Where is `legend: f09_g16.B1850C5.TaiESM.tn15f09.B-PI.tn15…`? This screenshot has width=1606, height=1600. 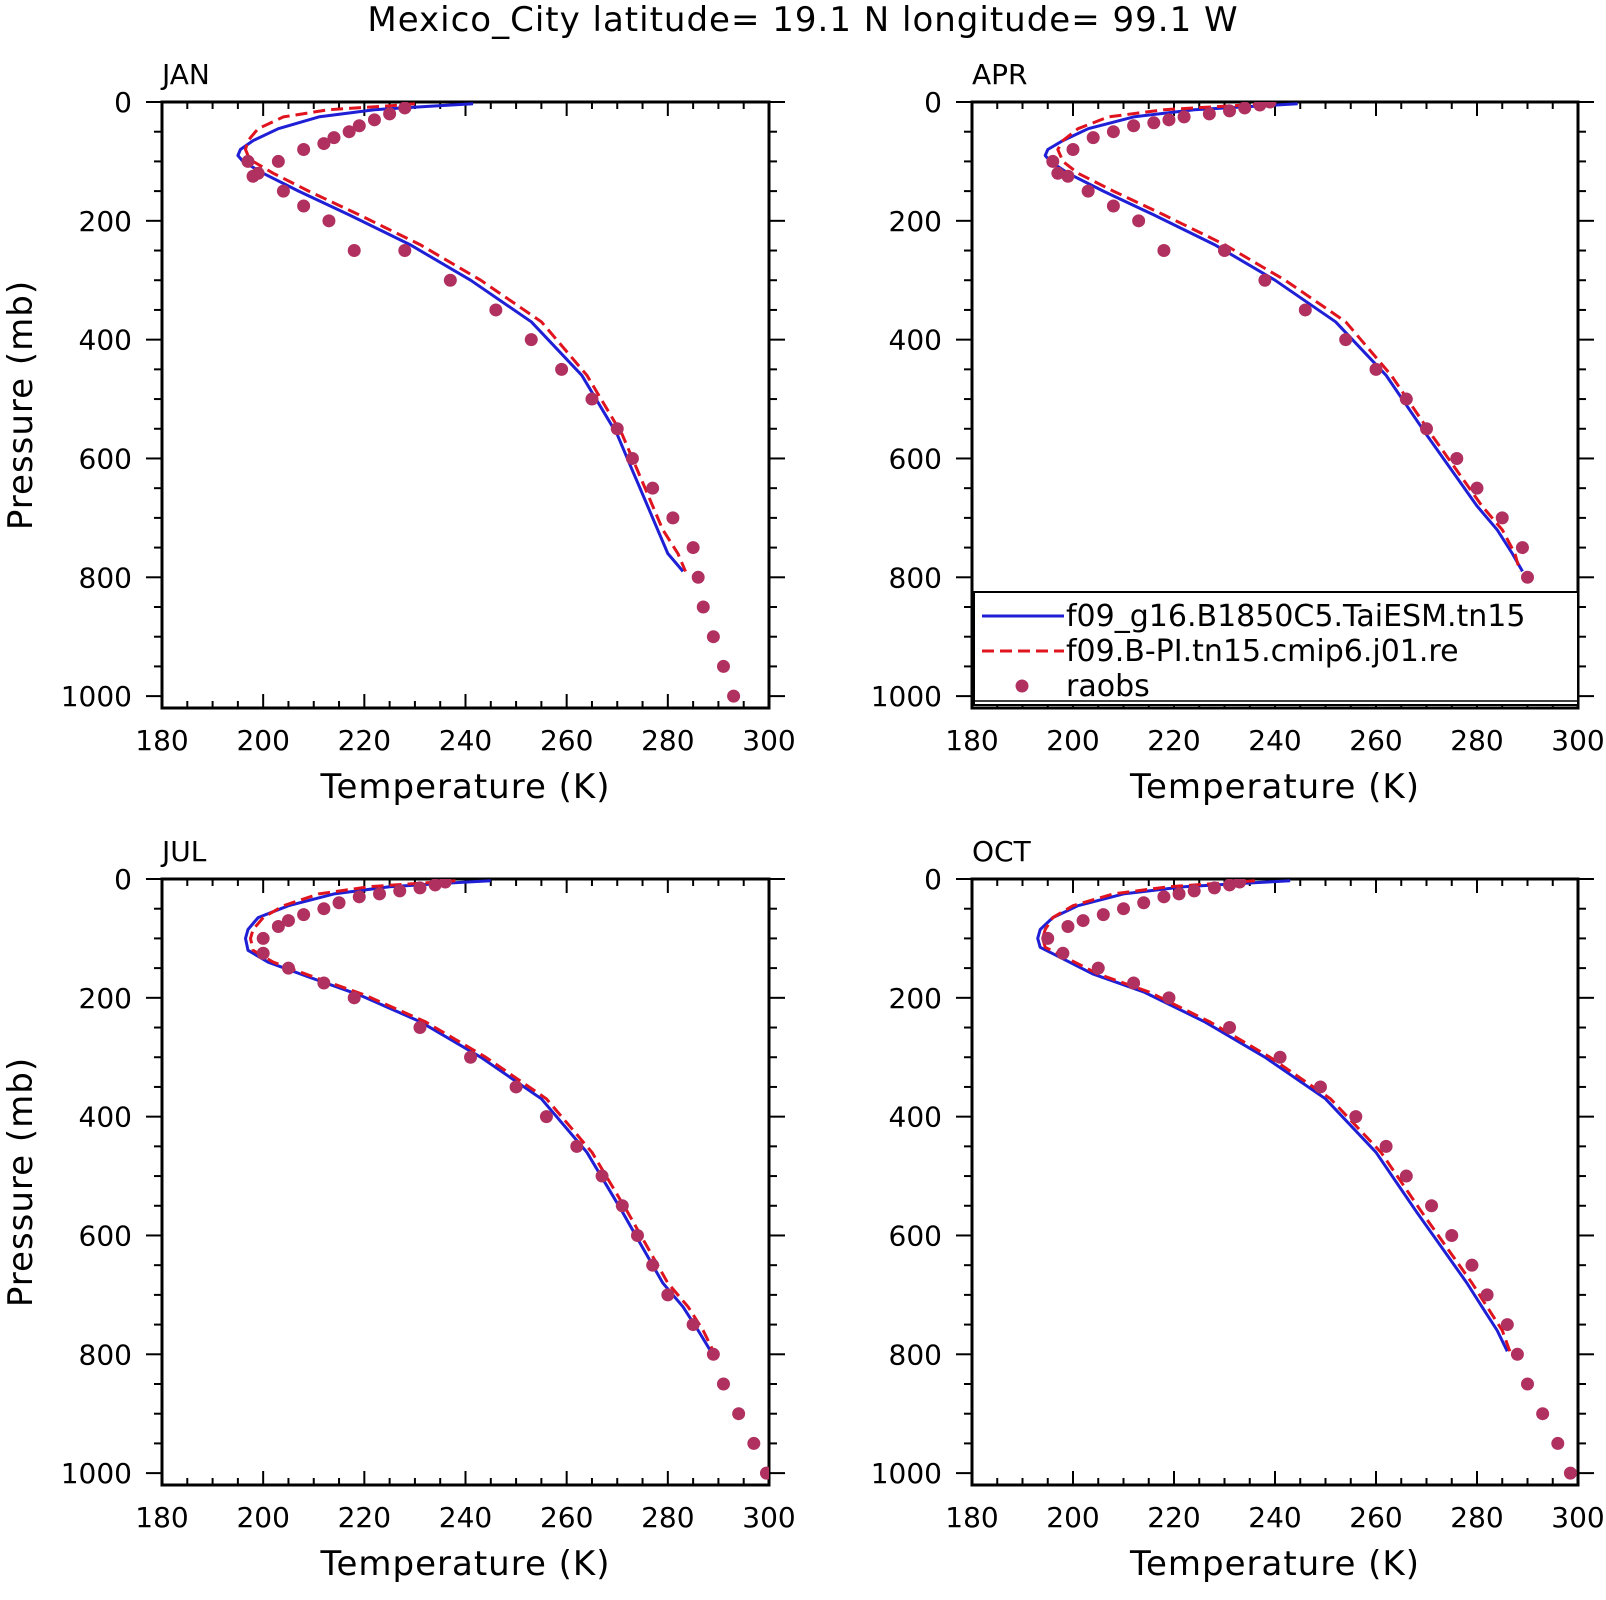
legend: f09_g16.B1850C5.TaiESM.tn15f09.B-PI.tn15… is located at coordinates (1276, 648).